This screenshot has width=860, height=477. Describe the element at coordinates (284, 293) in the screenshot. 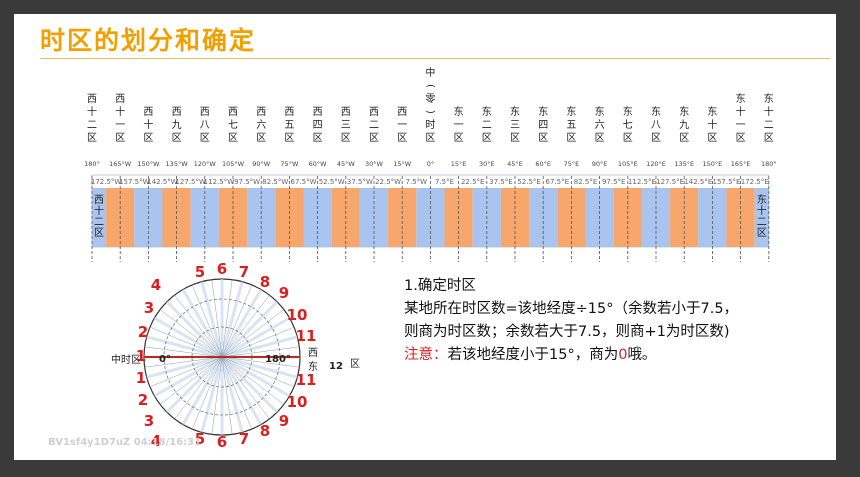

I see `dial-digit-top: 9` at that location.